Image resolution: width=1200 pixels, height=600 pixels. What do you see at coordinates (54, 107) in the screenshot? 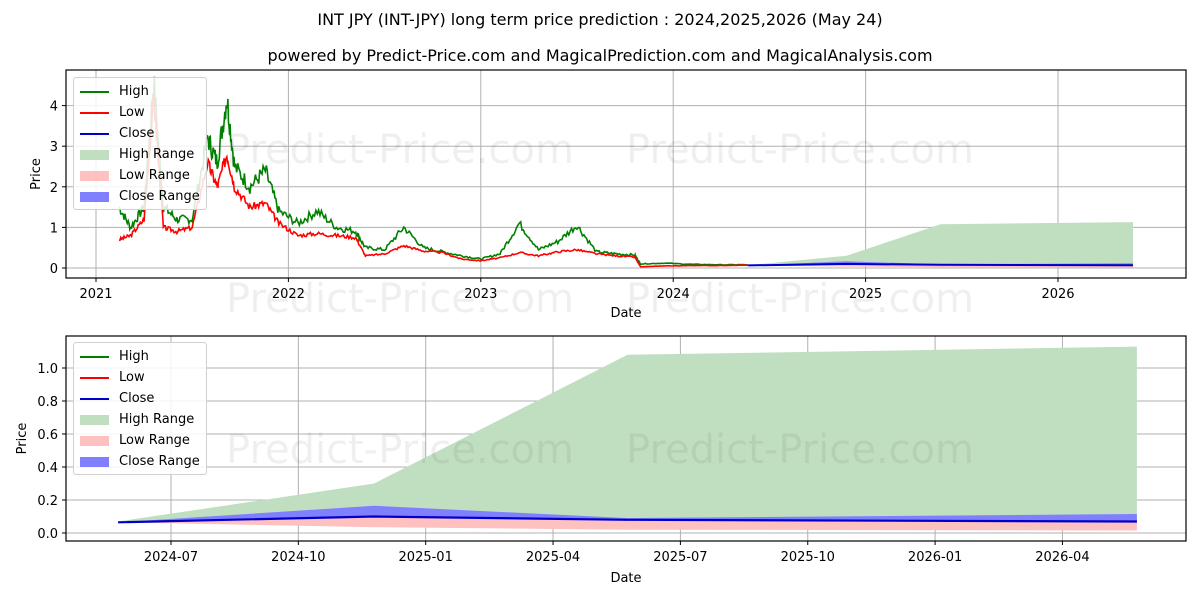
I see `y-tick-label: 4` at bounding box center [54, 107].